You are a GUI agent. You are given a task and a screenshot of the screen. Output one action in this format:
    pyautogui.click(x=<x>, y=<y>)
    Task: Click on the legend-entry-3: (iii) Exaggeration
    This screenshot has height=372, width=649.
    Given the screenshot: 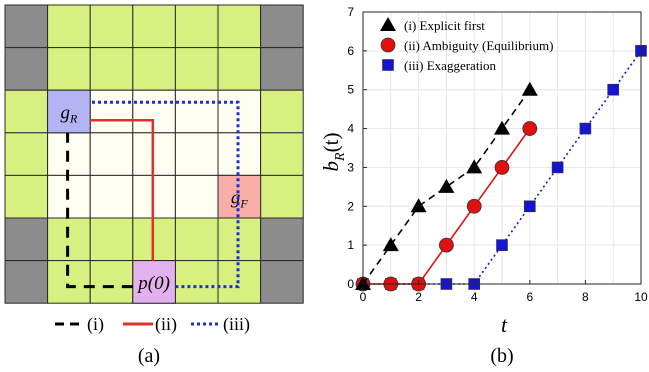 What is the action you would take?
    pyautogui.click(x=450, y=65)
    